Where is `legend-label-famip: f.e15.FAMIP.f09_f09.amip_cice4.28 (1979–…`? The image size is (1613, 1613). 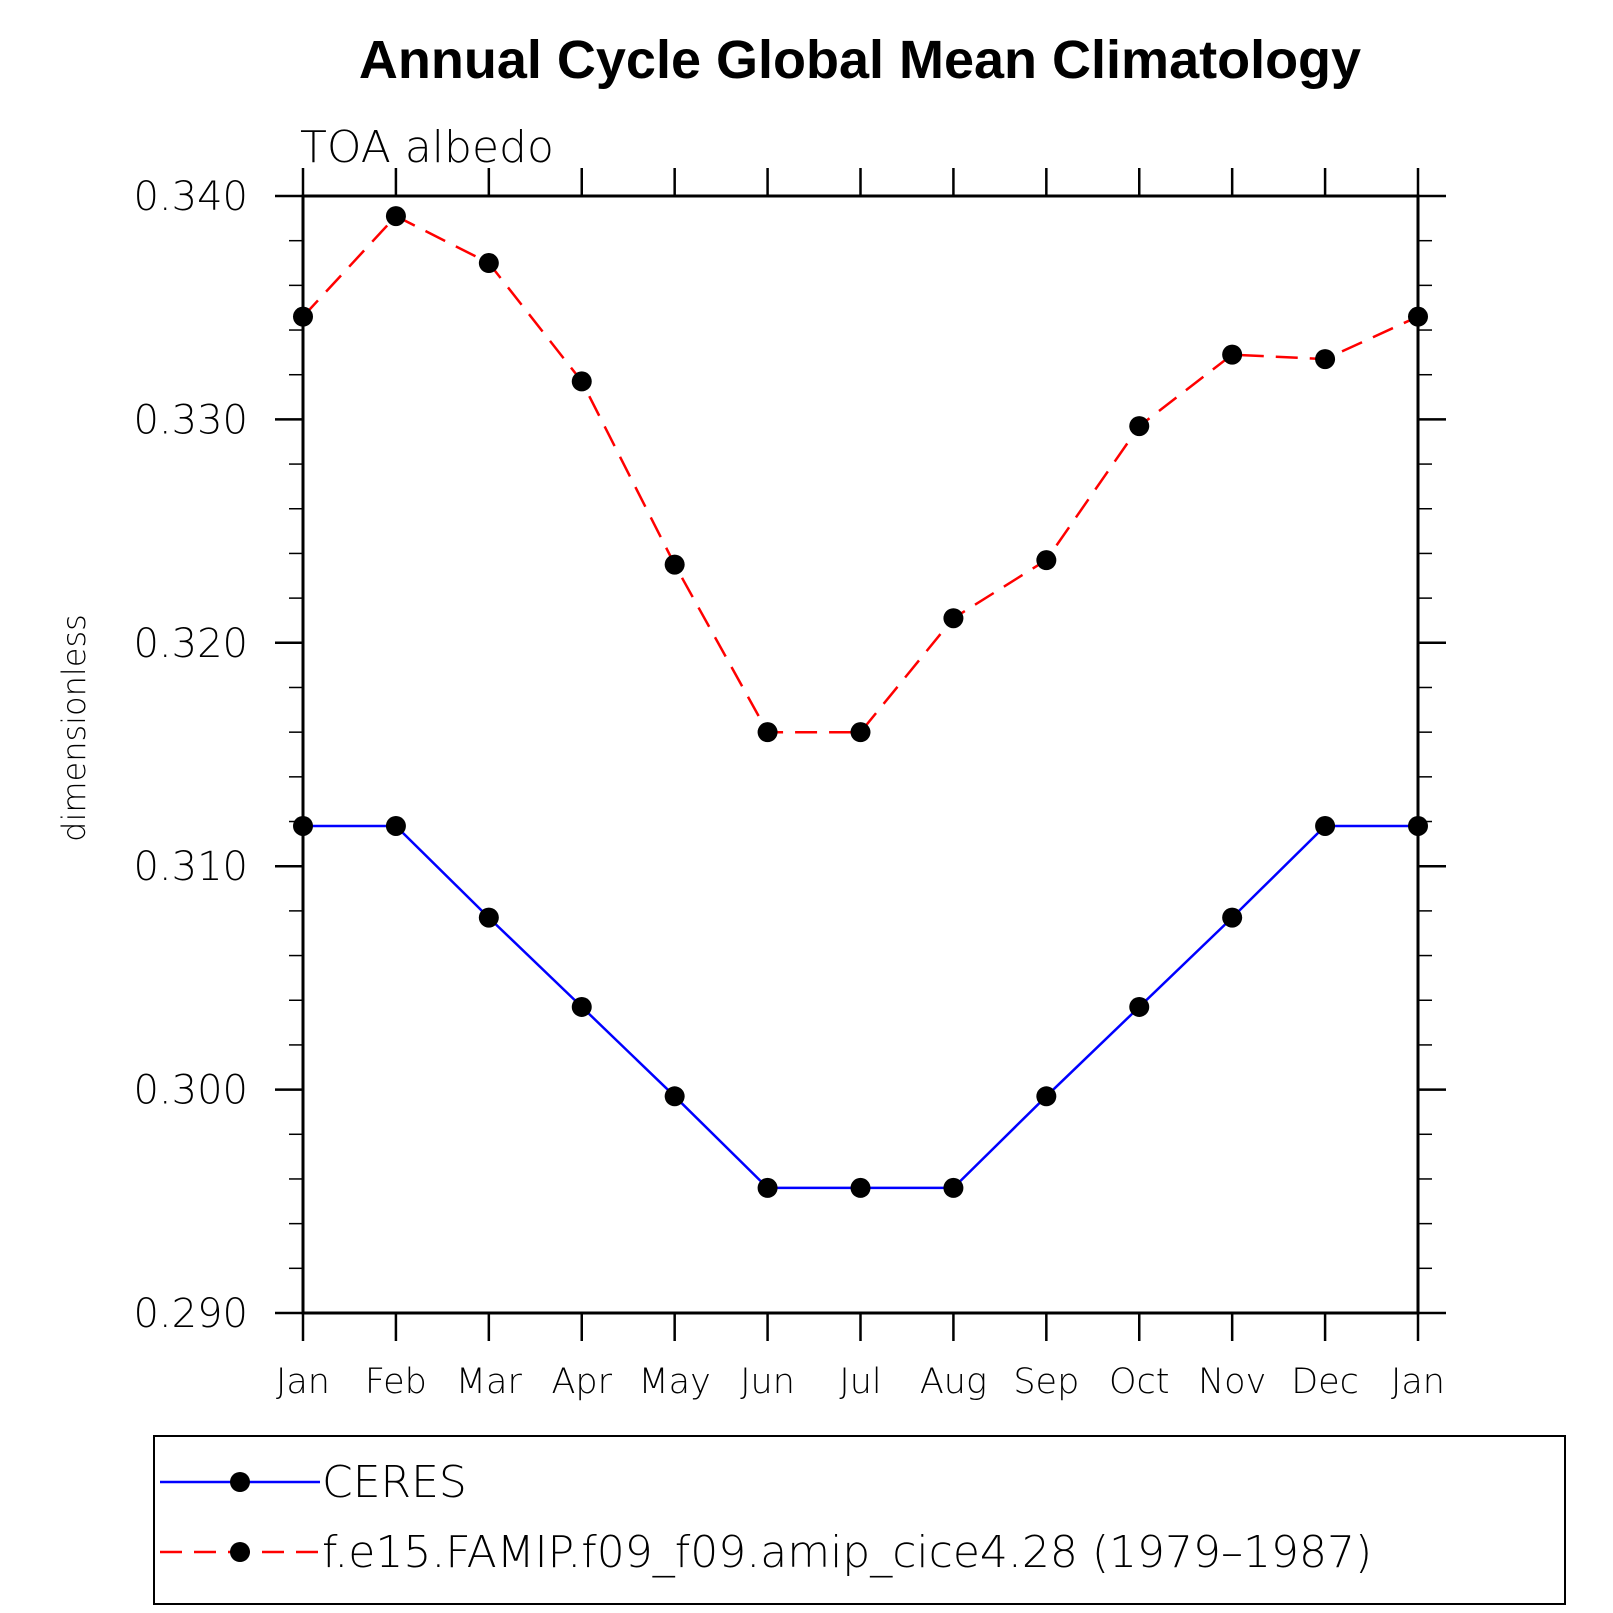 legend-label-famip: f.e15.FAMIP.f09_f09.amip_cice4.28 (1979–… is located at coordinates (847, 1552).